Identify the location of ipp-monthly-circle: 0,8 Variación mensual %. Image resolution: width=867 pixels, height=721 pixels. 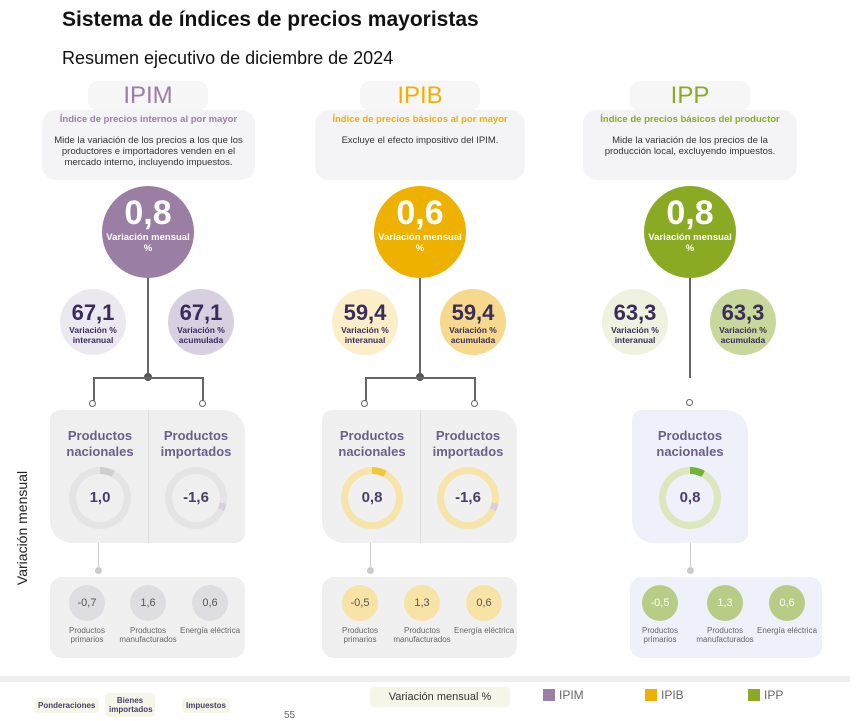
(690, 232).